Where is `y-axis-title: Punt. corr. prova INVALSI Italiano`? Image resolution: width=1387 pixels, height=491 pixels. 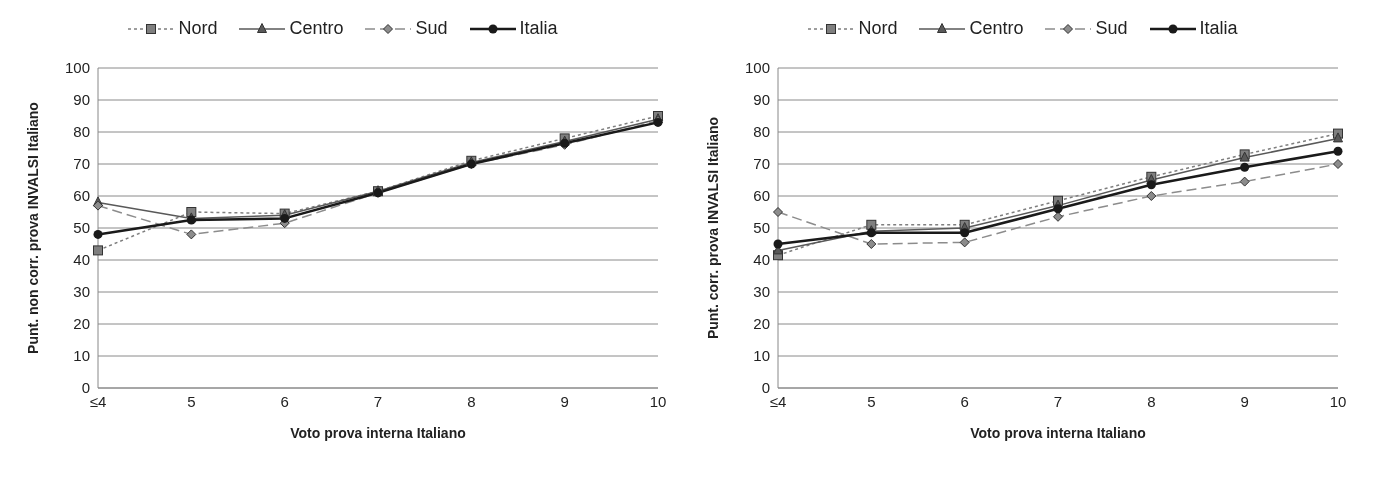 y-axis-title: Punt. corr. prova INVALSI Italiano is located at coordinates (712, 228).